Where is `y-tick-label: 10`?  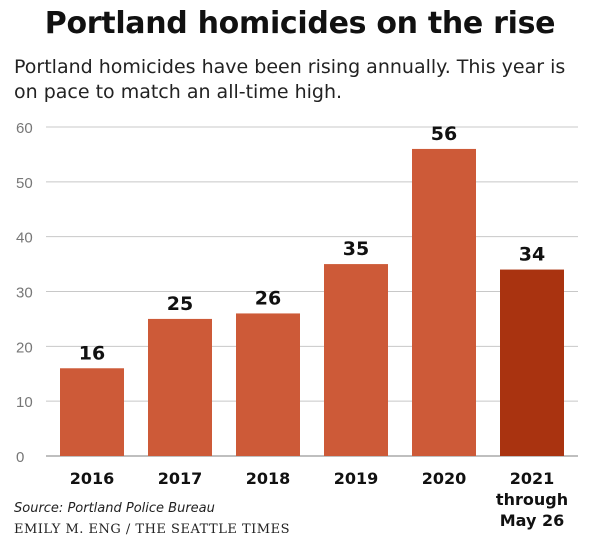 y-tick-label: 10 is located at coordinates (24, 402).